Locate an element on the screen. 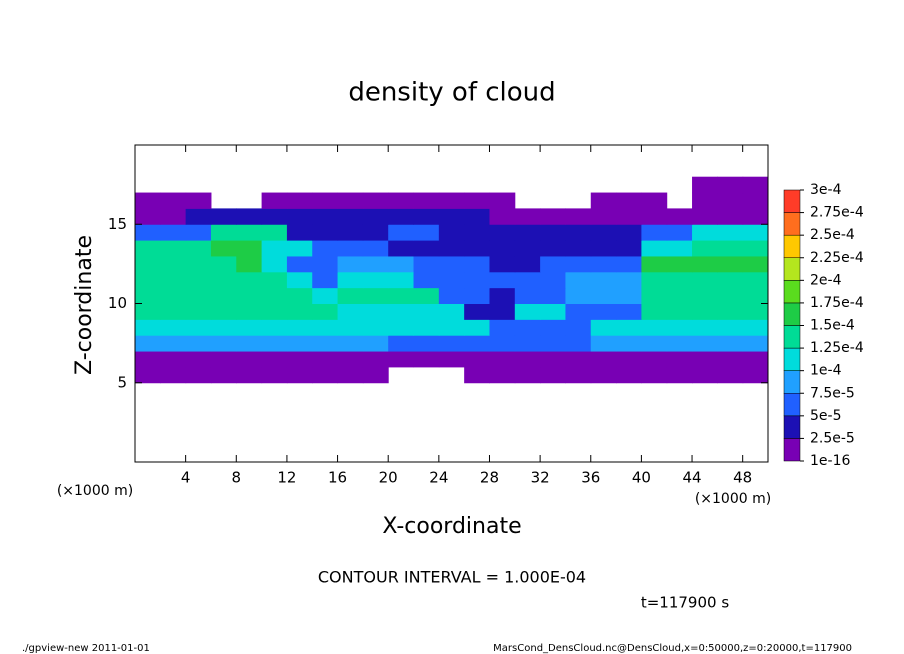 The image size is (904, 654). colorbar-label: 1e-4 is located at coordinates (826, 371).